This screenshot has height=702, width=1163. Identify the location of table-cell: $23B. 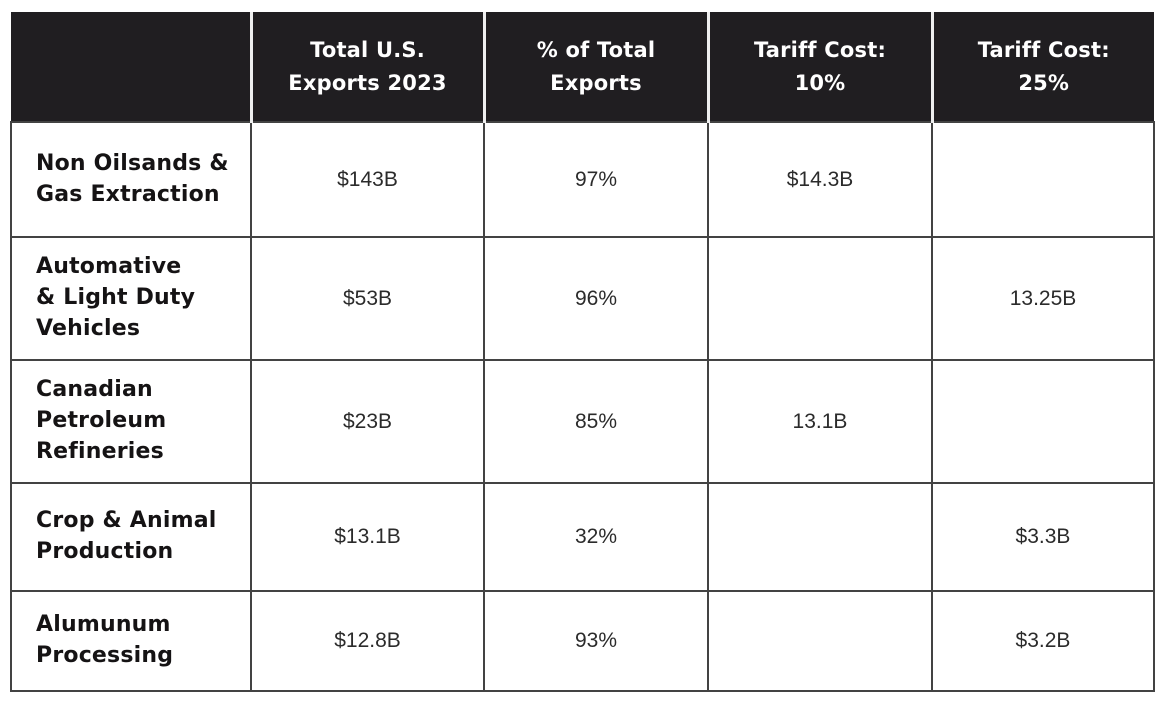
(367, 421).